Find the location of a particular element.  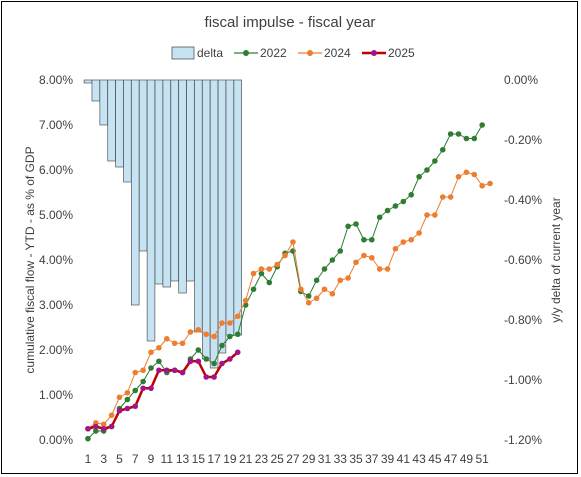

x-tick-label: 39 is located at coordinates (388, 459).